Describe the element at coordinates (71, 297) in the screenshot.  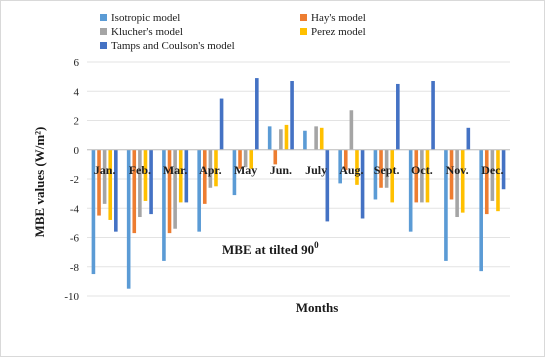
I see `y-tick-label: -10` at that location.